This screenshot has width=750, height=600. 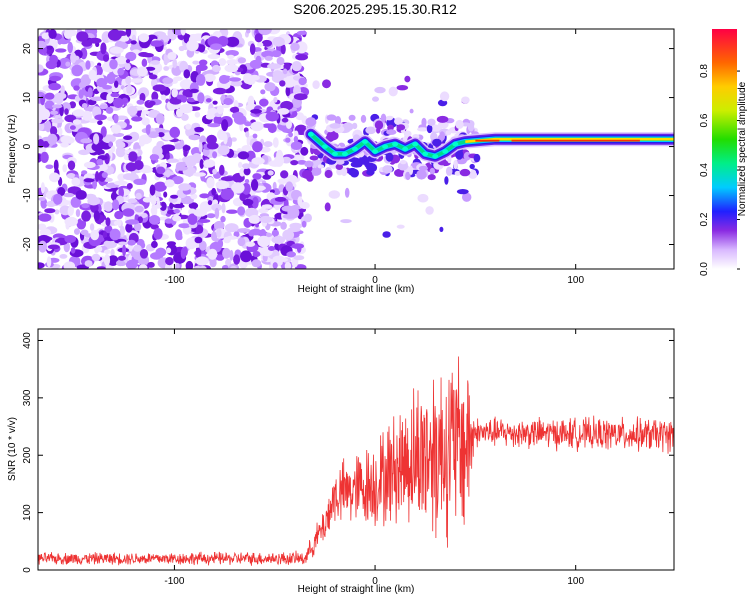 What do you see at coordinates (375, 280) in the screenshot?
I see `spectrogram-x-tick-label: 0` at bounding box center [375, 280].